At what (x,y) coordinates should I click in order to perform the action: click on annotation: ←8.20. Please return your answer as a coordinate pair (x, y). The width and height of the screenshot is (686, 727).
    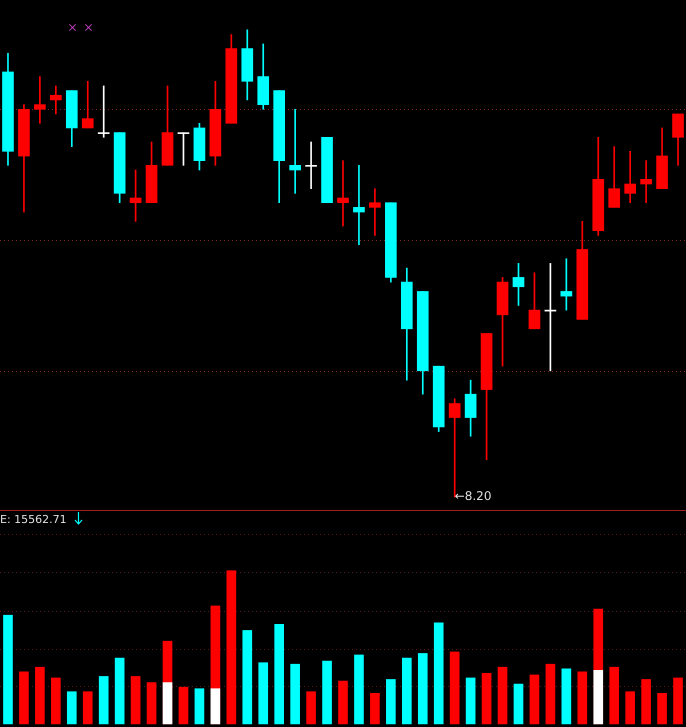
    Looking at the image, I should click on (473, 496).